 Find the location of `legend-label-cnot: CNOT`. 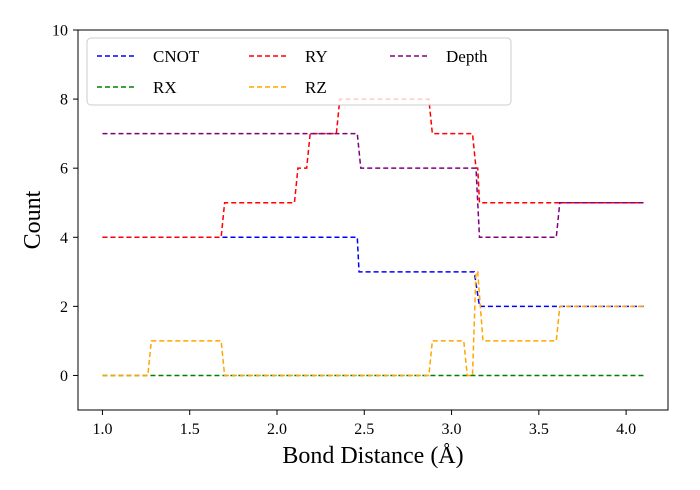

legend-label-cnot: CNOT is located at coordinates (176, 56).